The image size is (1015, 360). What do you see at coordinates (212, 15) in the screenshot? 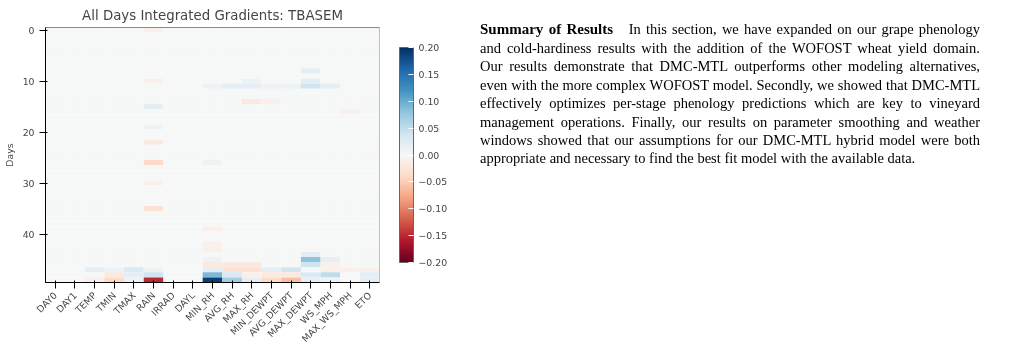
I see `chart-title: All Days Integrated Gradients: TBASEM` at bounding box center [212, 15].